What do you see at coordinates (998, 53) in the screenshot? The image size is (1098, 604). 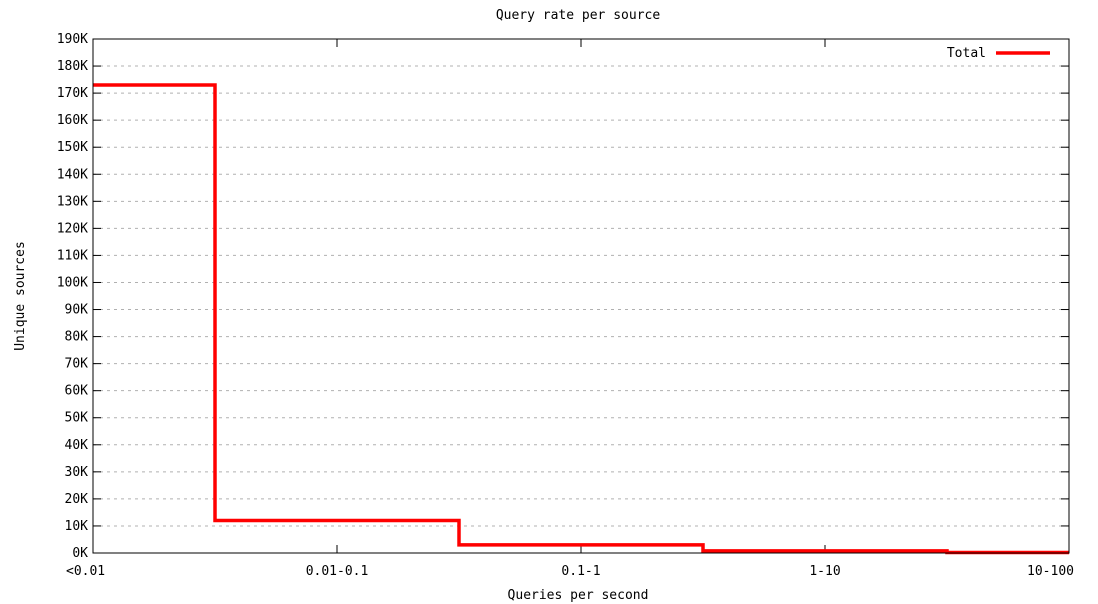 I see `legend: Total` at bounding box center [998, 53].